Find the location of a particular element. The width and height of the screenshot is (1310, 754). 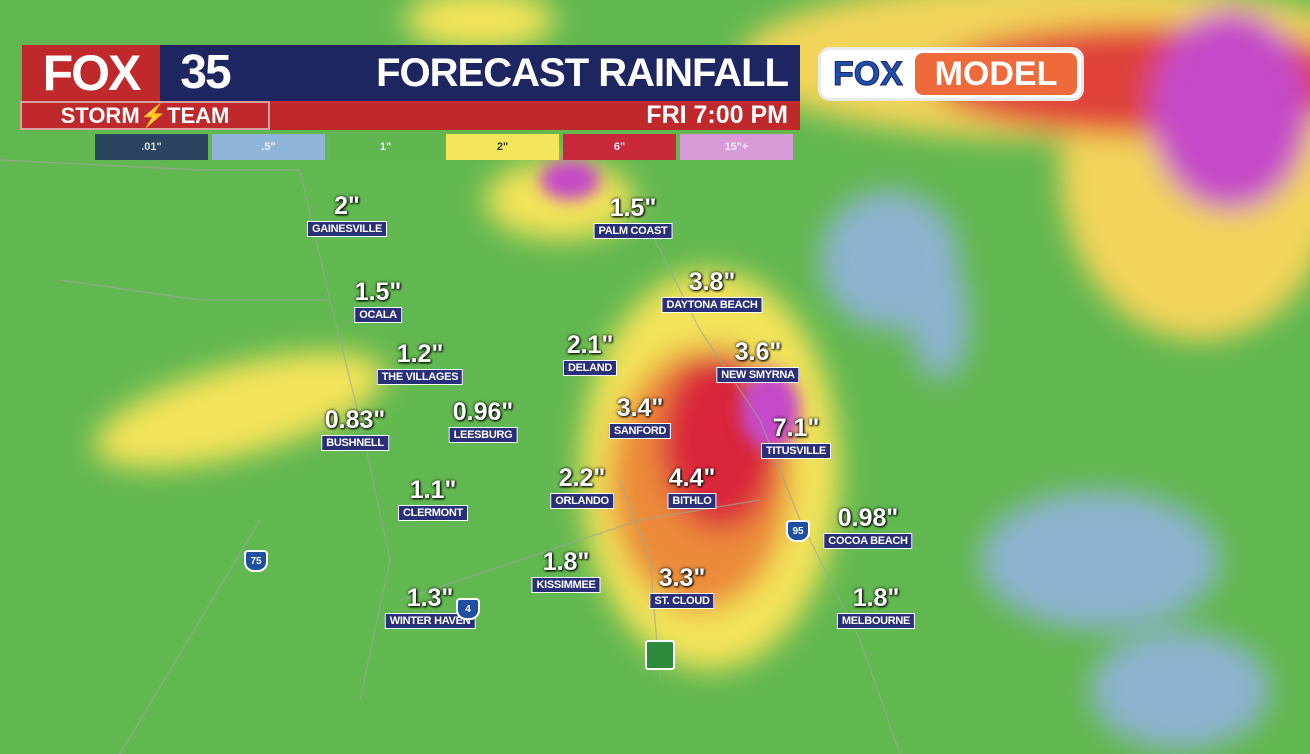

rainfall-value: 3.8" is located at coordinates (712, 282).